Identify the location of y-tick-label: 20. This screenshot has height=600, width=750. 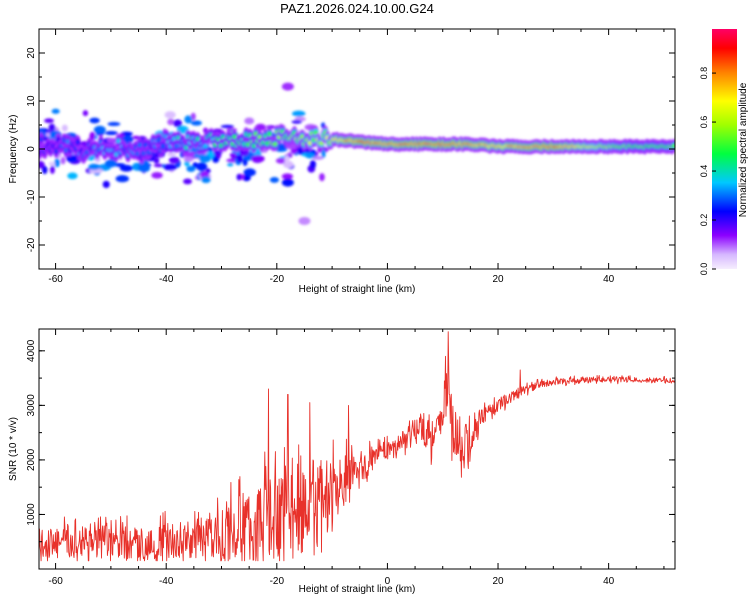
(31, 53).